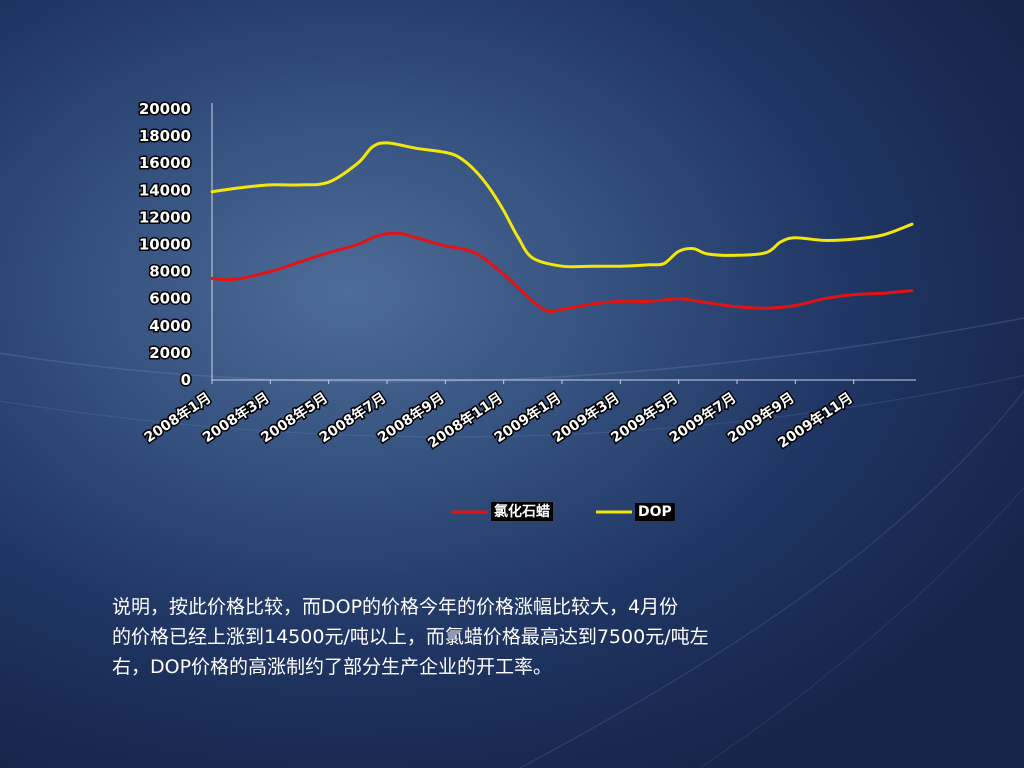  I want to click on y-tick-label: 16000, so click(165, 163).